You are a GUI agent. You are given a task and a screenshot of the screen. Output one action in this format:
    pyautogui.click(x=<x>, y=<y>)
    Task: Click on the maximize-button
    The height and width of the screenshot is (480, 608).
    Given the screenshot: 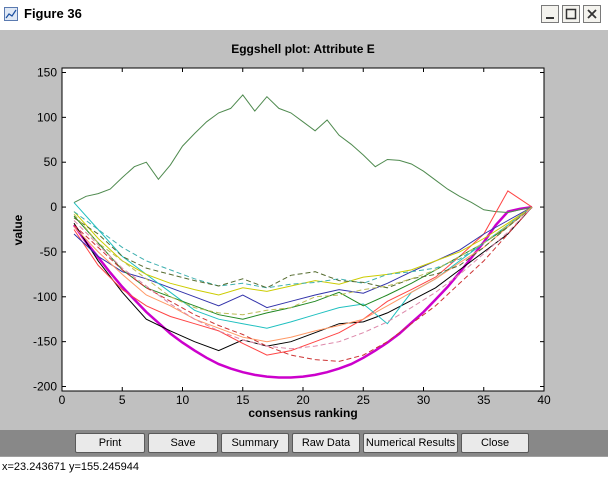 What is the action you would take?
    pyautogui.click(x=571, y=14)
    